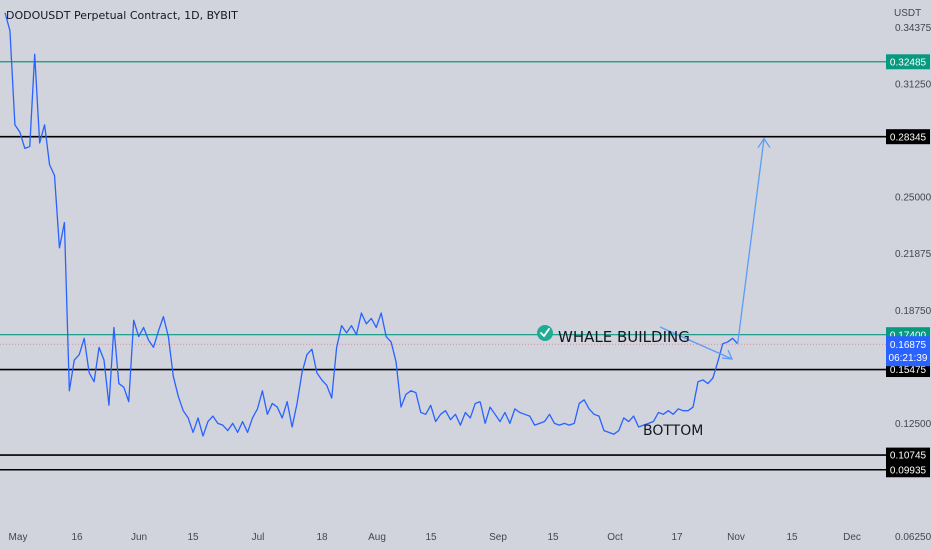  Describe the element at coordinates (77, 537) in the screenshot. I see `date-tick-label: 16` at that location.